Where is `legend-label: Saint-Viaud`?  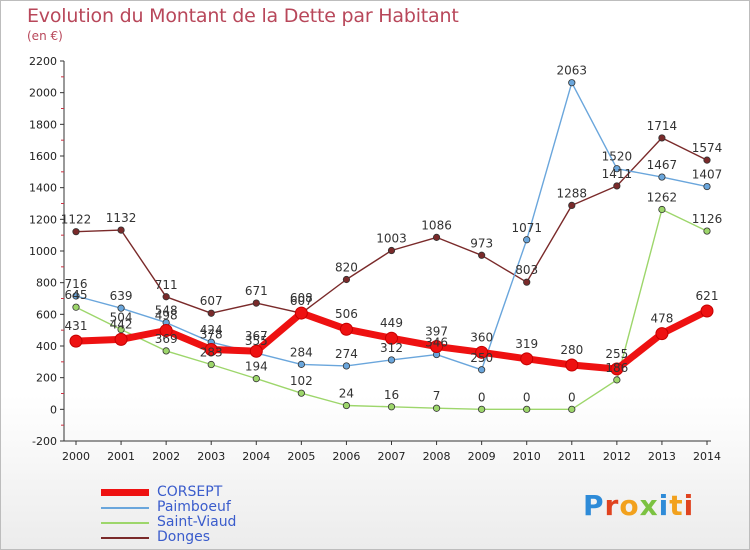 legend-label: Saint-Viaud is located at coordinates (197, 522).